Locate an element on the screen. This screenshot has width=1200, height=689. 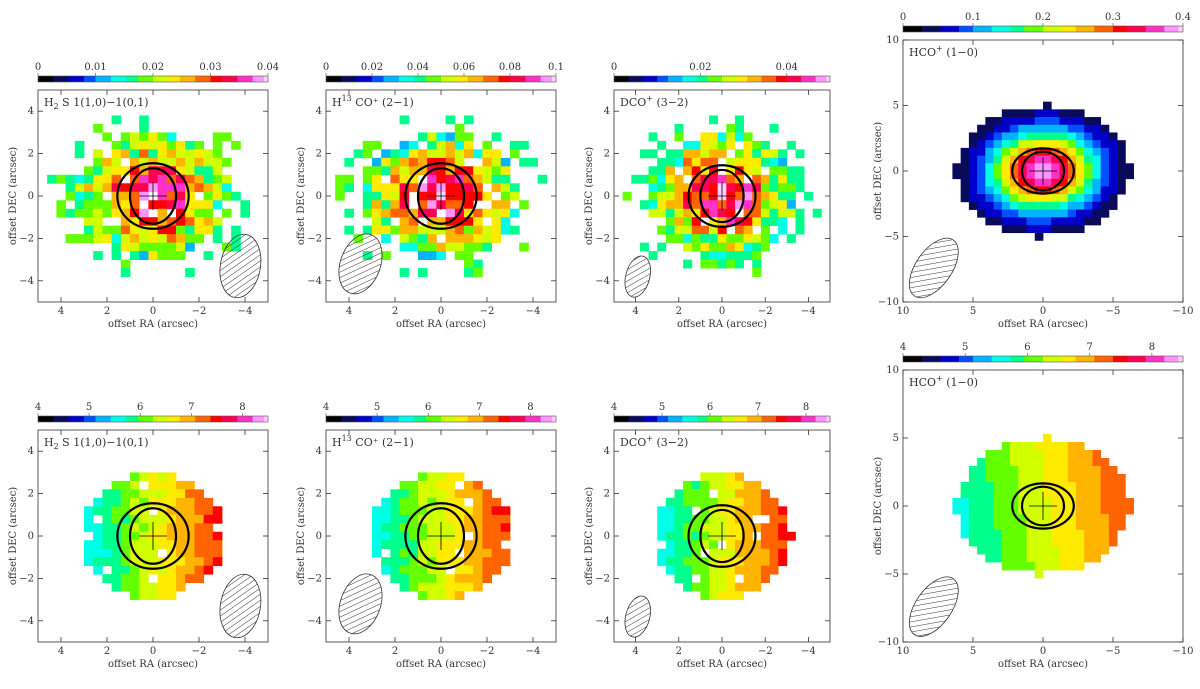
x-axis-label: offset RA (arcsec) is located at coordinates (1043, 664).